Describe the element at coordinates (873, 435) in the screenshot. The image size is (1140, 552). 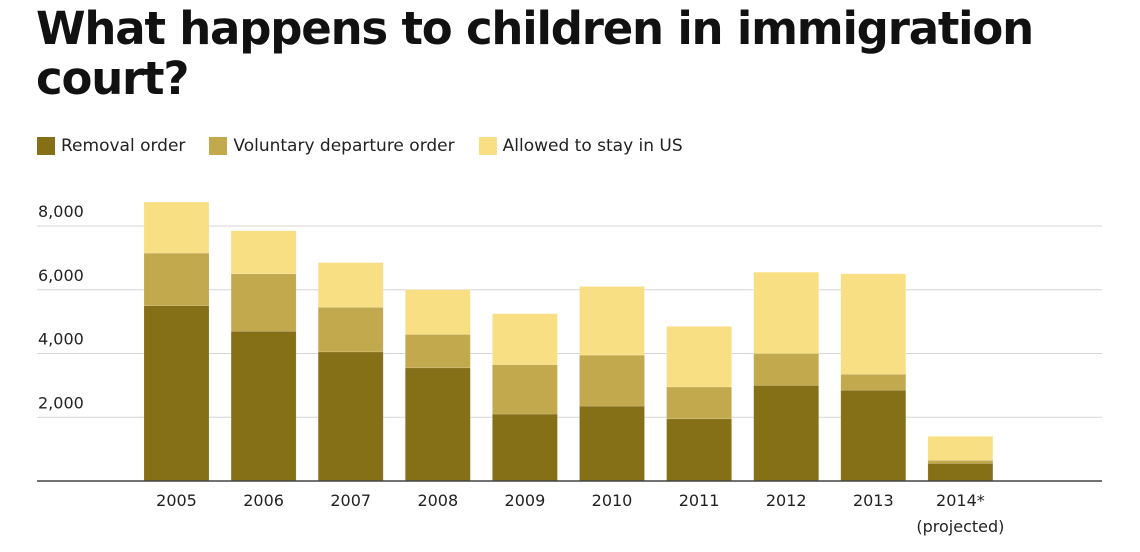
I see `bar-removal-2013` at that location.